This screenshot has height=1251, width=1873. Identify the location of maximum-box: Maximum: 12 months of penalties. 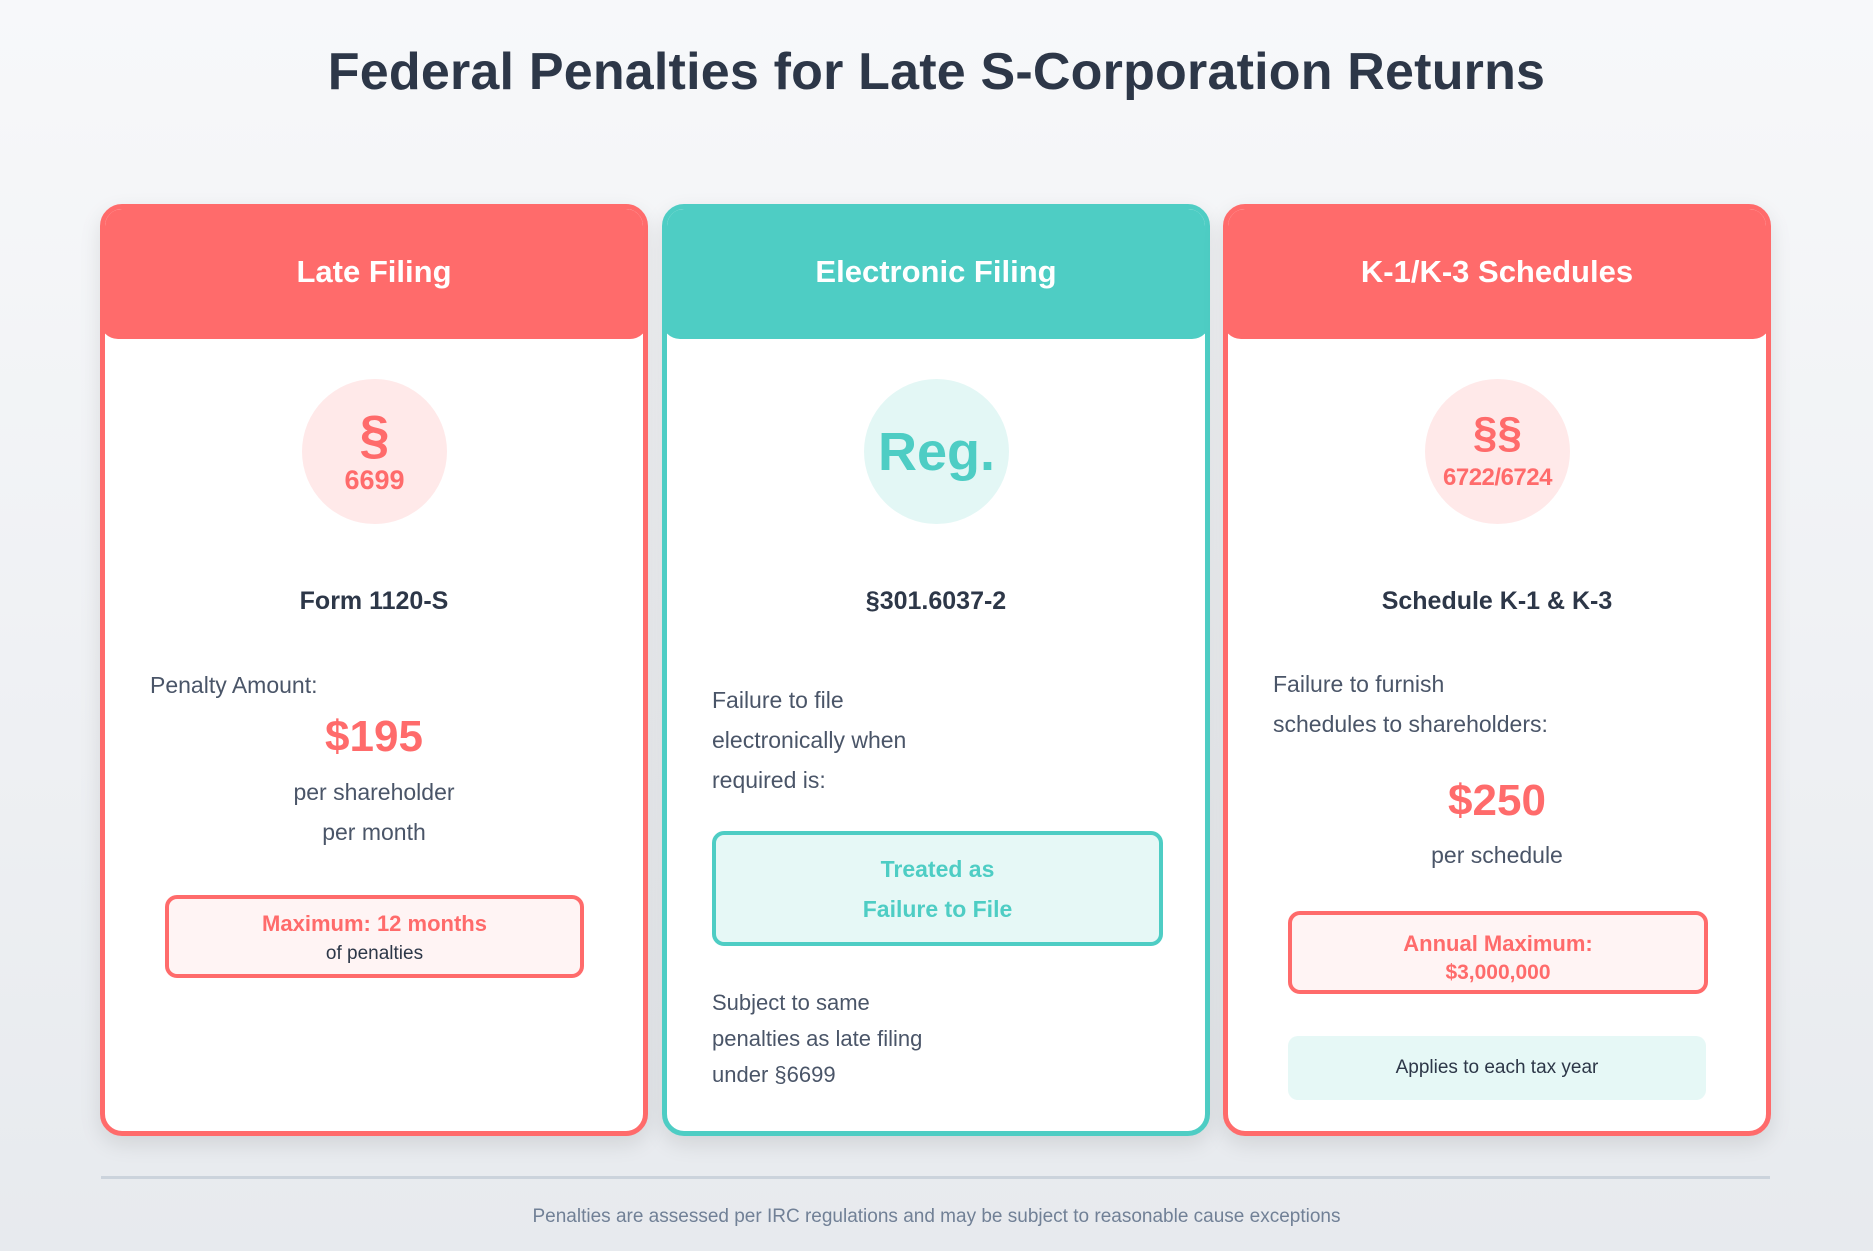
(374, 936).